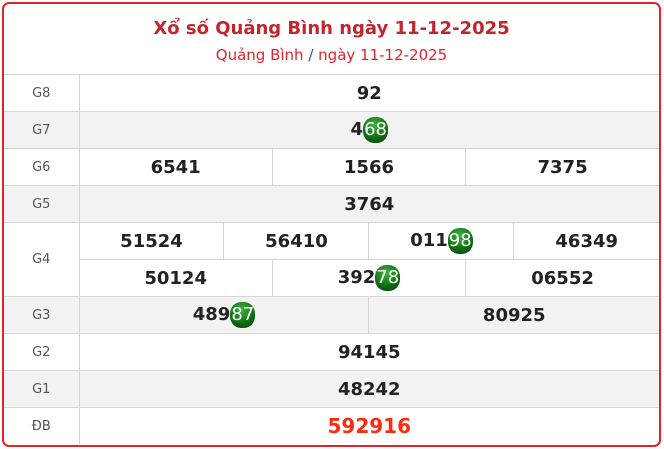  What do you see at coordinates (429, 240) in the screenshot?
I see `number-prefix: 011` at bounding box center [429, 240].